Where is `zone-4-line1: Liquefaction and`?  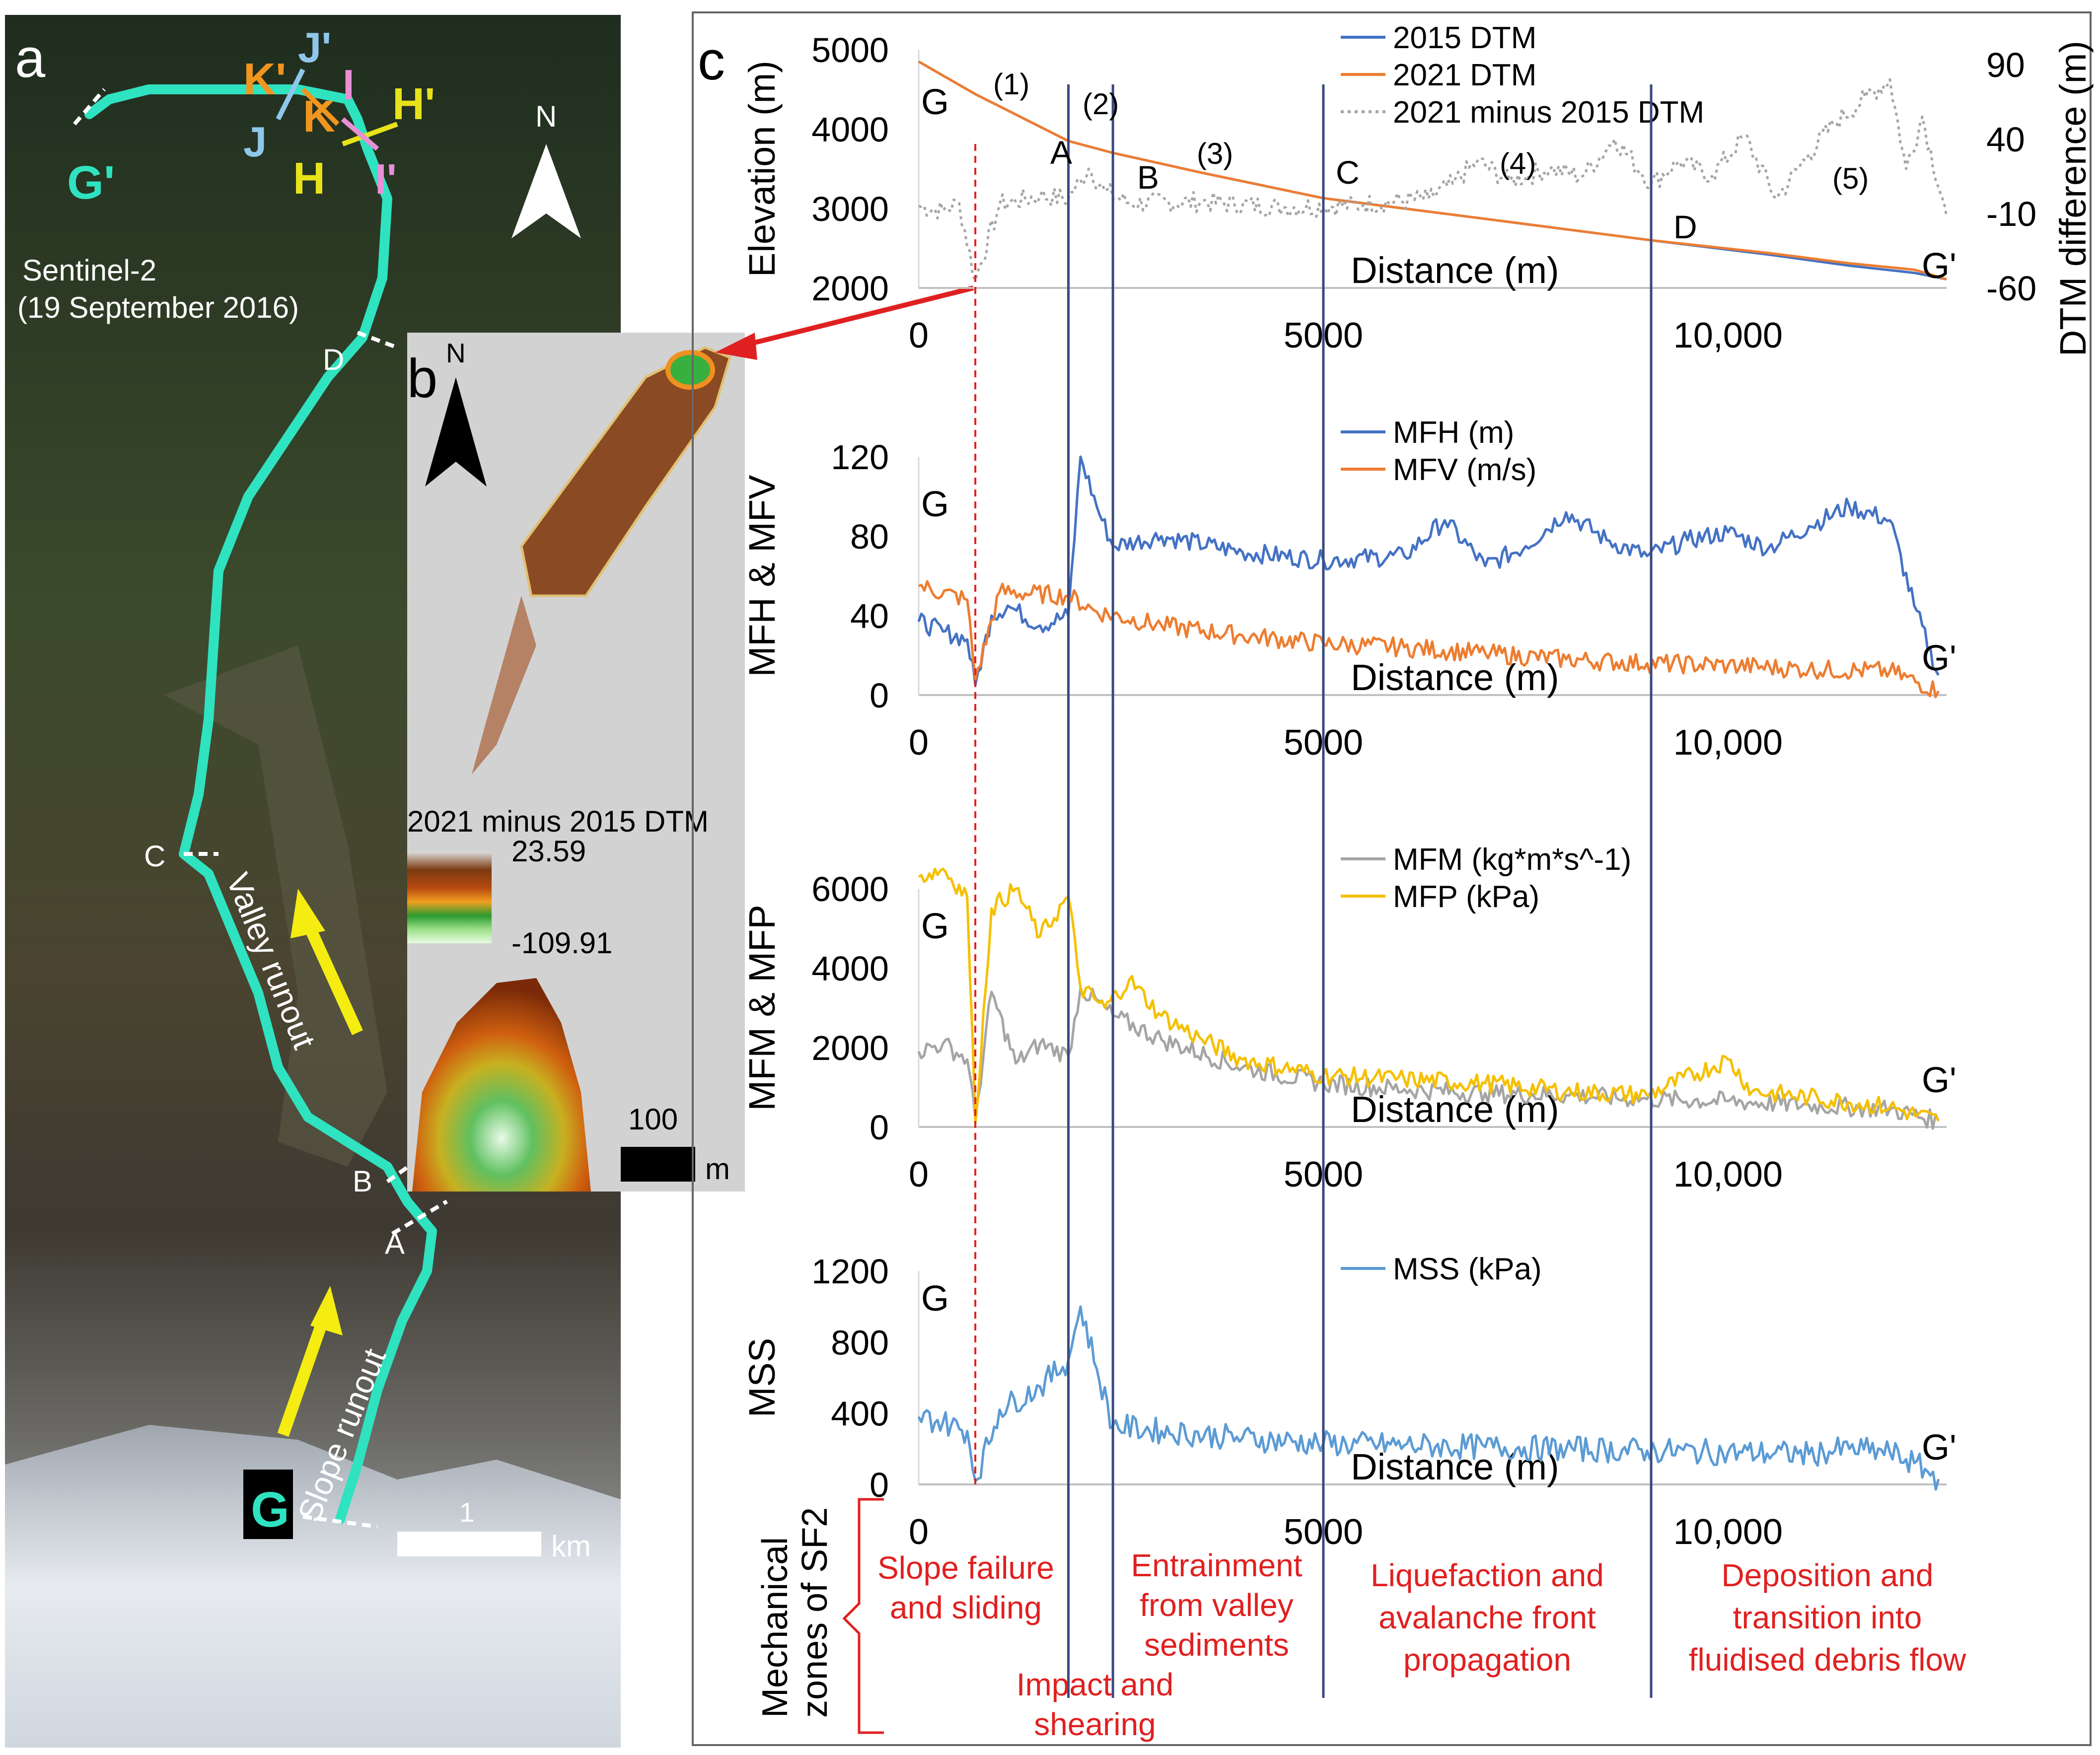 zone-4-line1: Liquefaction and is located at coordinates (1488, 1575).